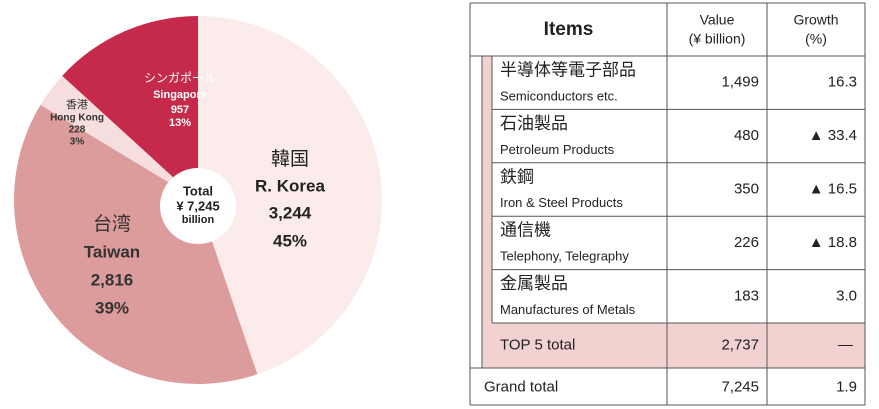 The image size is (879, 409). Describe the element at coordinates (180, 123) in the screenshot. I see `slice-label: 13%` at that location.